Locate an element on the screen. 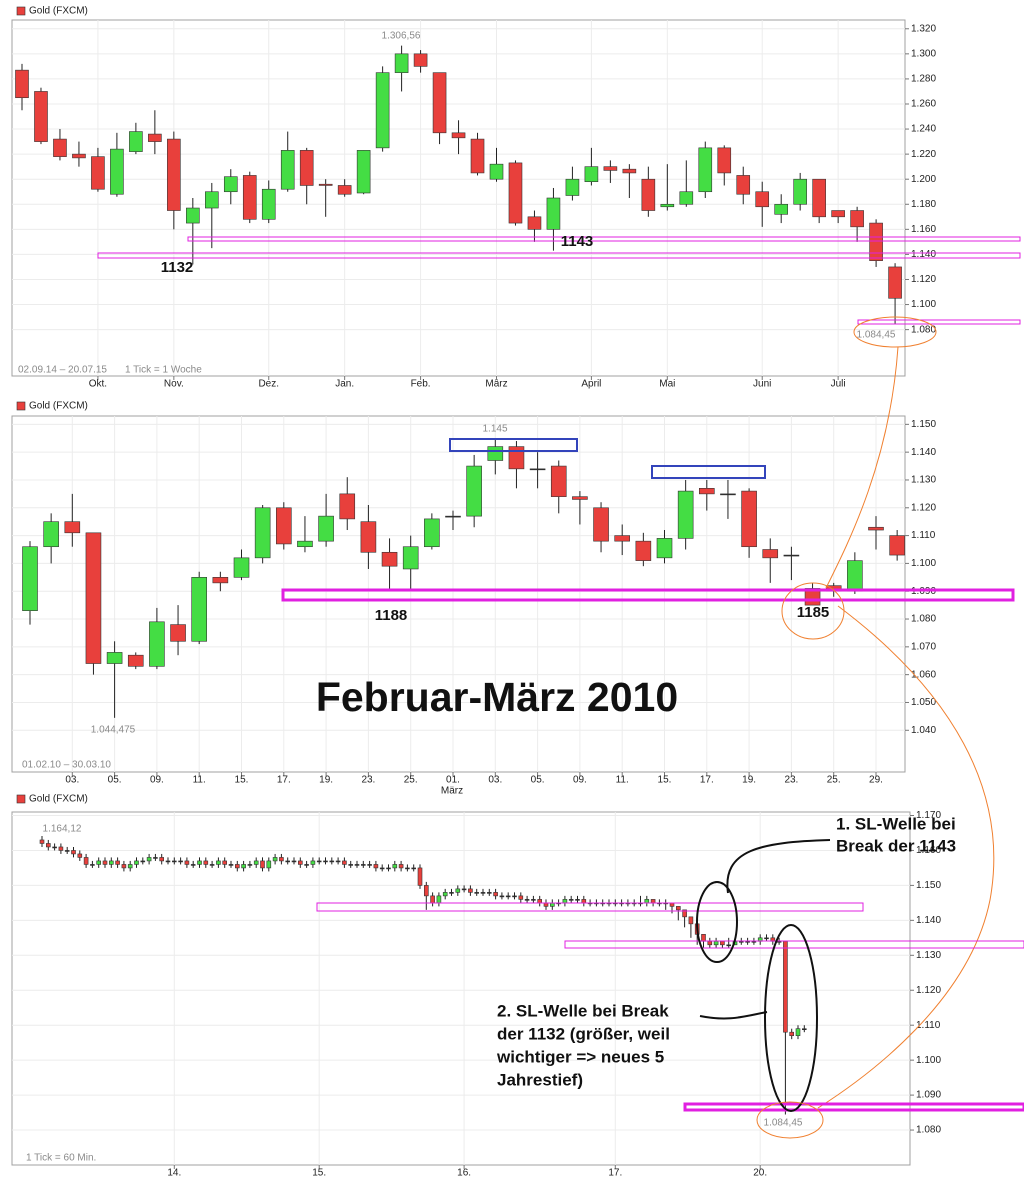 The width and height of the screenshot is (1024, 1188). y-tick-label: 1.170 is located at coordinates (928, 815).